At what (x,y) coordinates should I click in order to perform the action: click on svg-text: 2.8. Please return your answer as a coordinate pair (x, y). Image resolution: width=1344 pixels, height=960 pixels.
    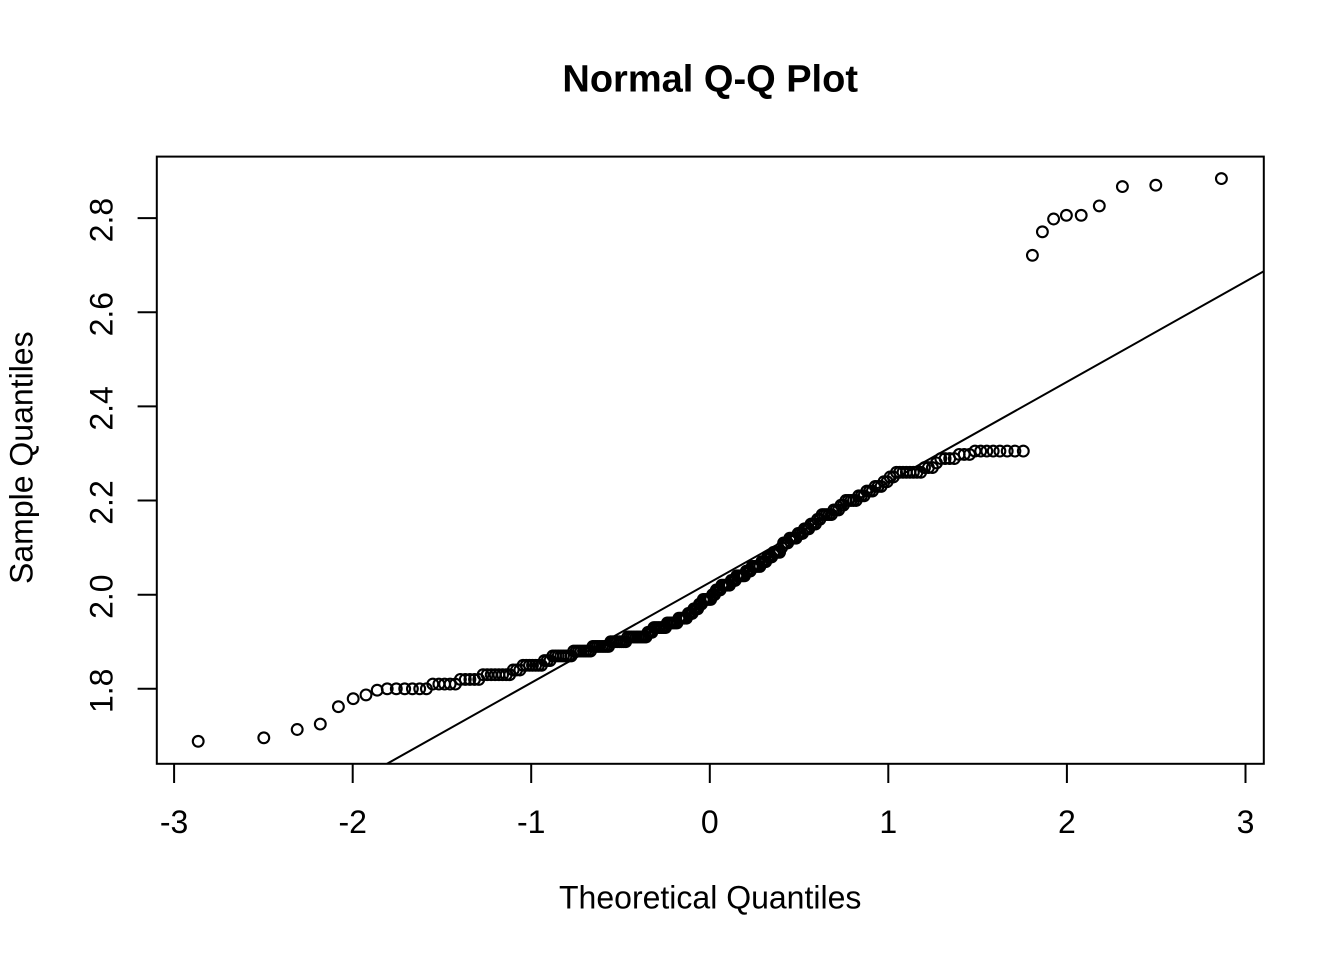
    Looking at the image, I should click on (102, 220).